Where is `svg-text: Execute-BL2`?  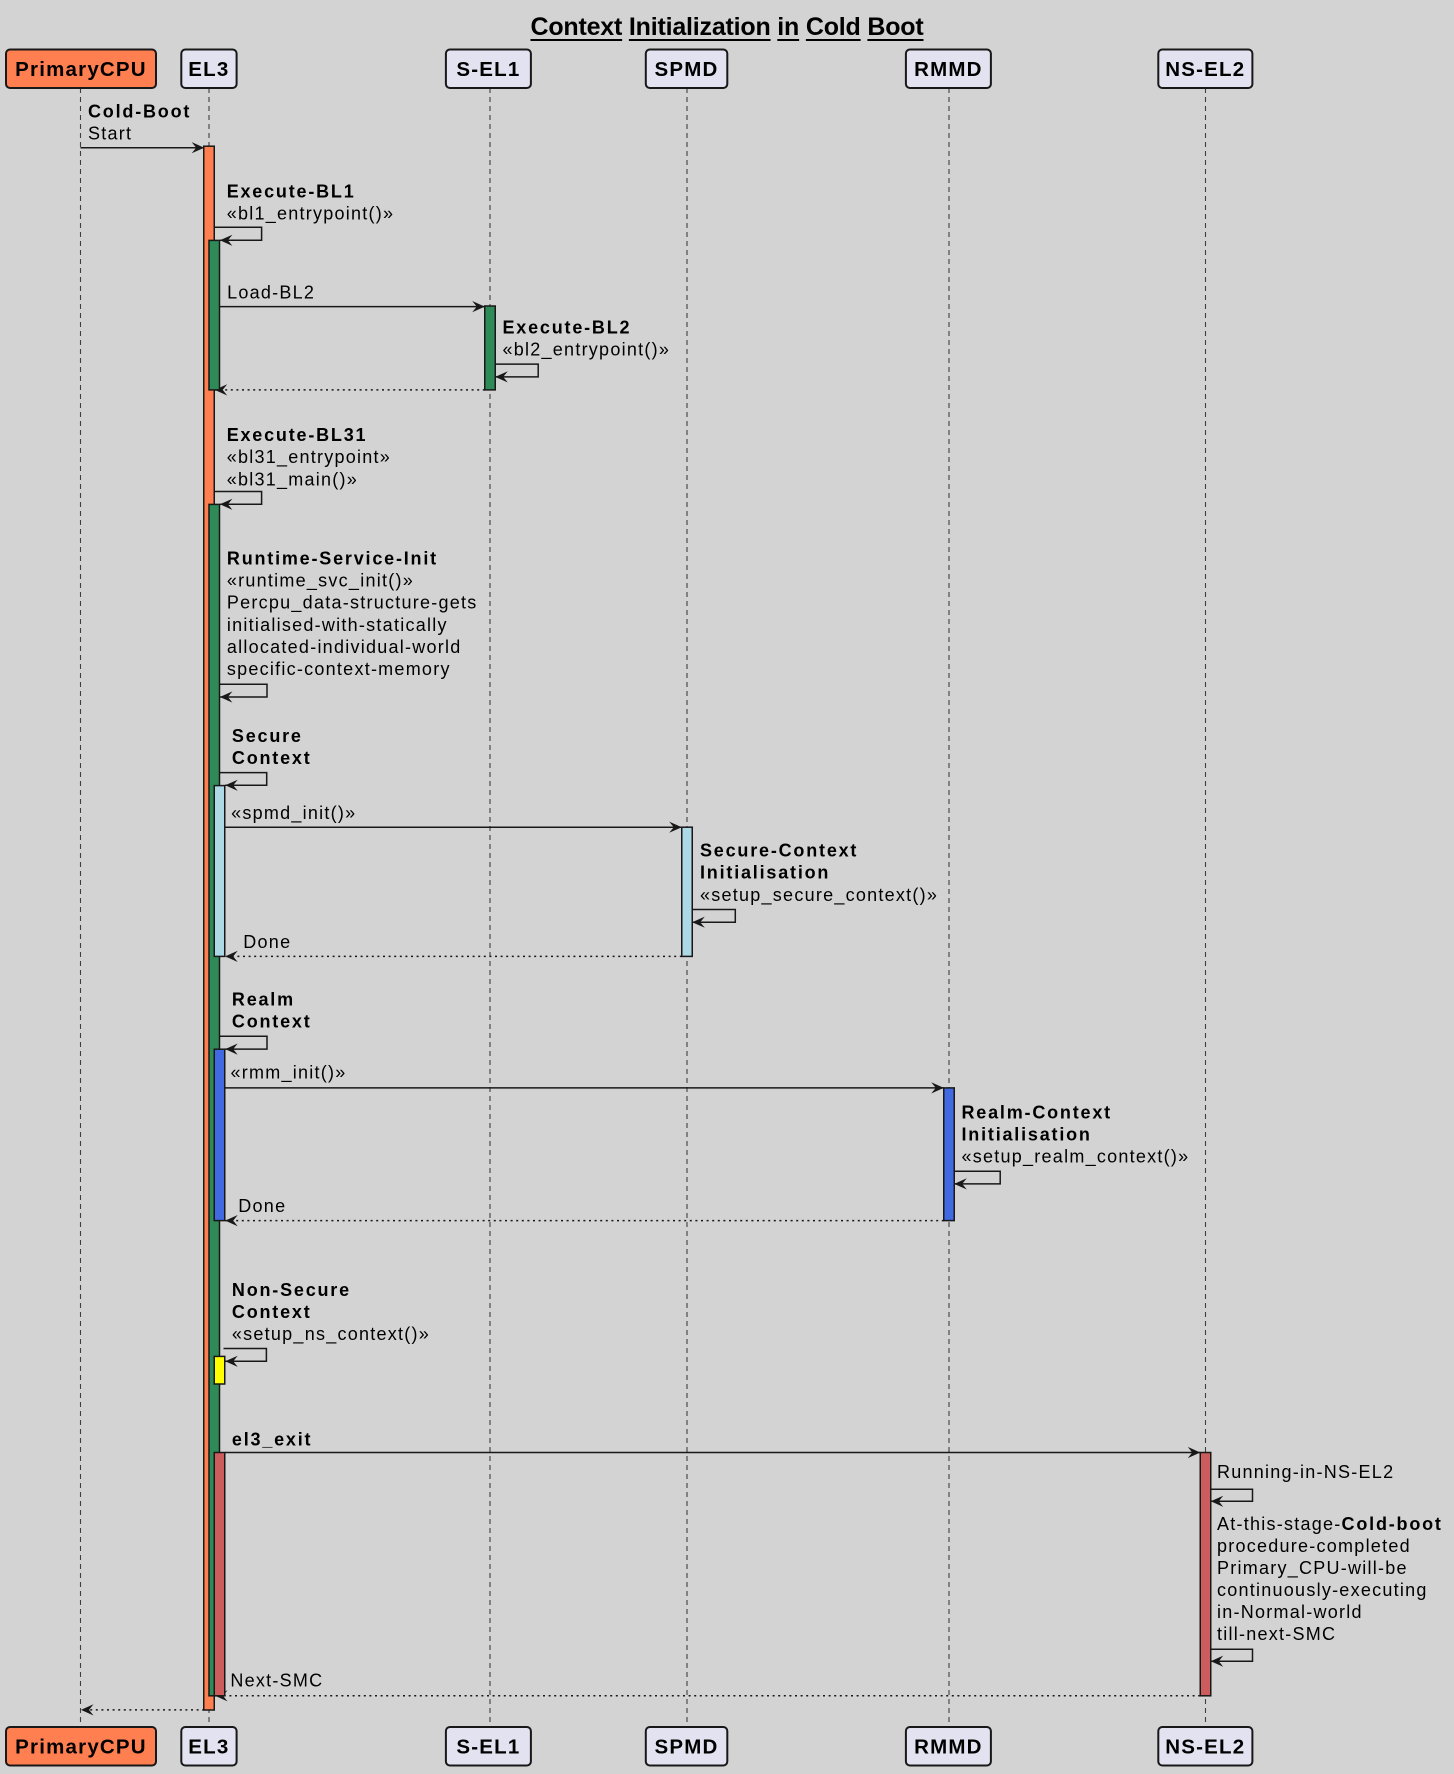
svg-text: Execute-BL2 is located at coordinates (567, 328).